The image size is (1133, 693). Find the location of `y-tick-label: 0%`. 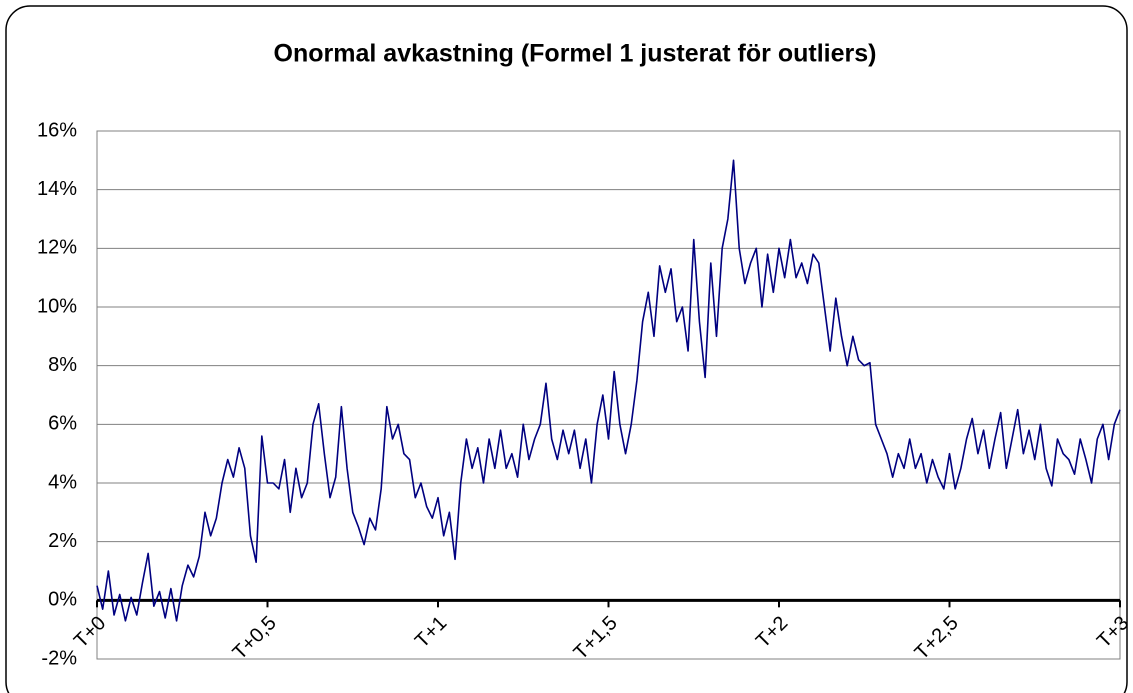

y-tick-label: 0% is located at coordinates (62, 600).